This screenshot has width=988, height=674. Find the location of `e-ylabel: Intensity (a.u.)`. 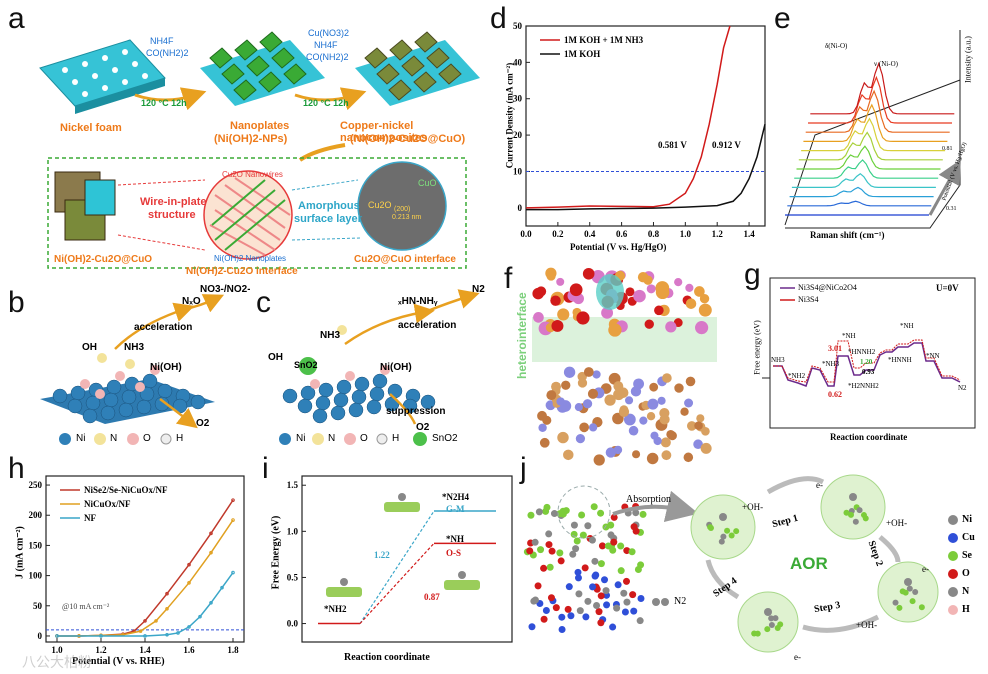

e-ylabel: Intensity (a.u.) is located at coordinates (968, 59).